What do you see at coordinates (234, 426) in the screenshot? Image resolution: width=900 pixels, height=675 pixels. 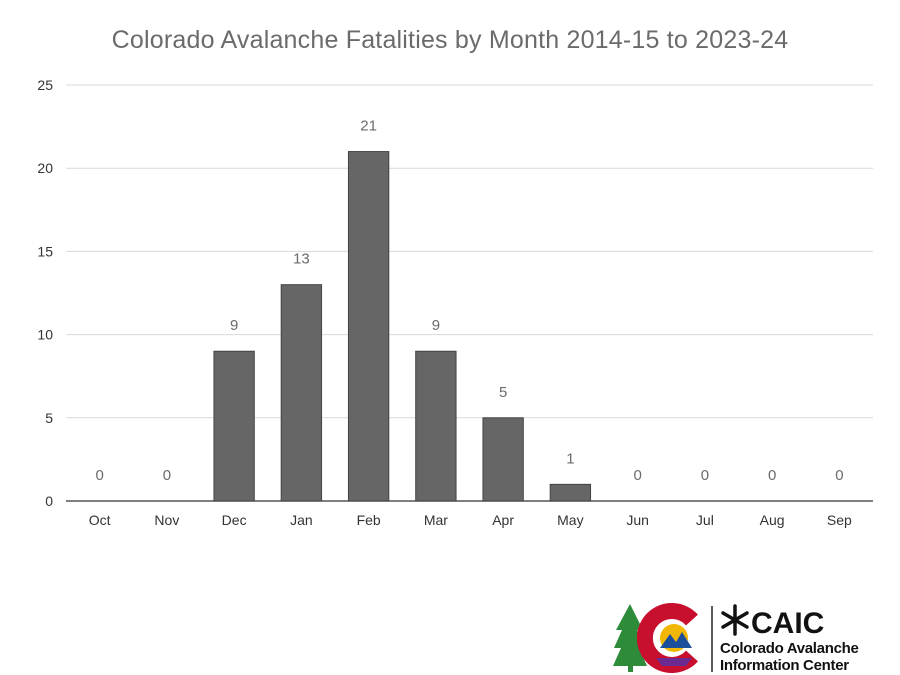 I see `bar-dec` at bounding box center [234, 426].